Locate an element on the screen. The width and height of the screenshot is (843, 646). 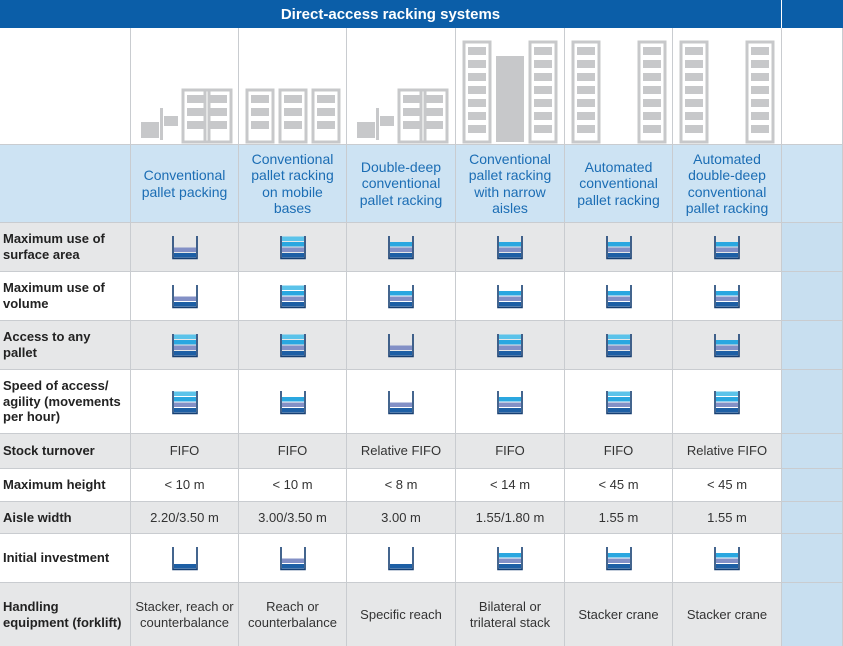
rack-illustration is located at coordinates (619, 86).